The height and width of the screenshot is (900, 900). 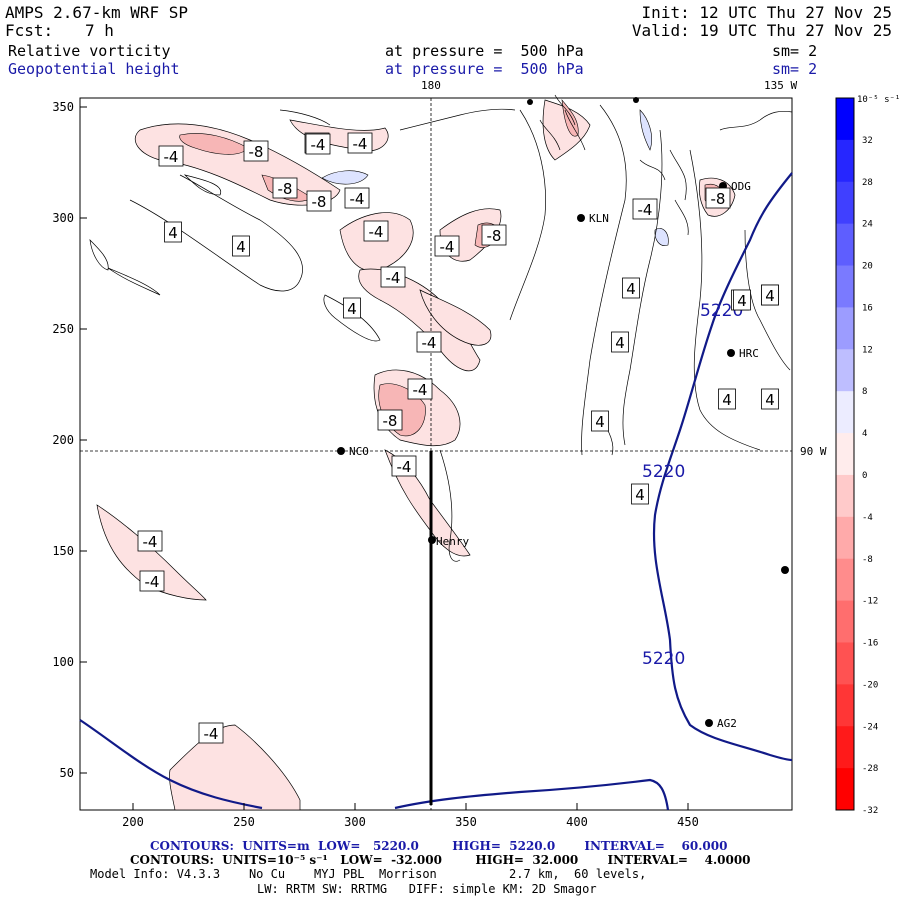 What do you see at coordinates (67, 773) in the screenshot?
I see `y-tick-50: 50` at bounding box center [67, 773].